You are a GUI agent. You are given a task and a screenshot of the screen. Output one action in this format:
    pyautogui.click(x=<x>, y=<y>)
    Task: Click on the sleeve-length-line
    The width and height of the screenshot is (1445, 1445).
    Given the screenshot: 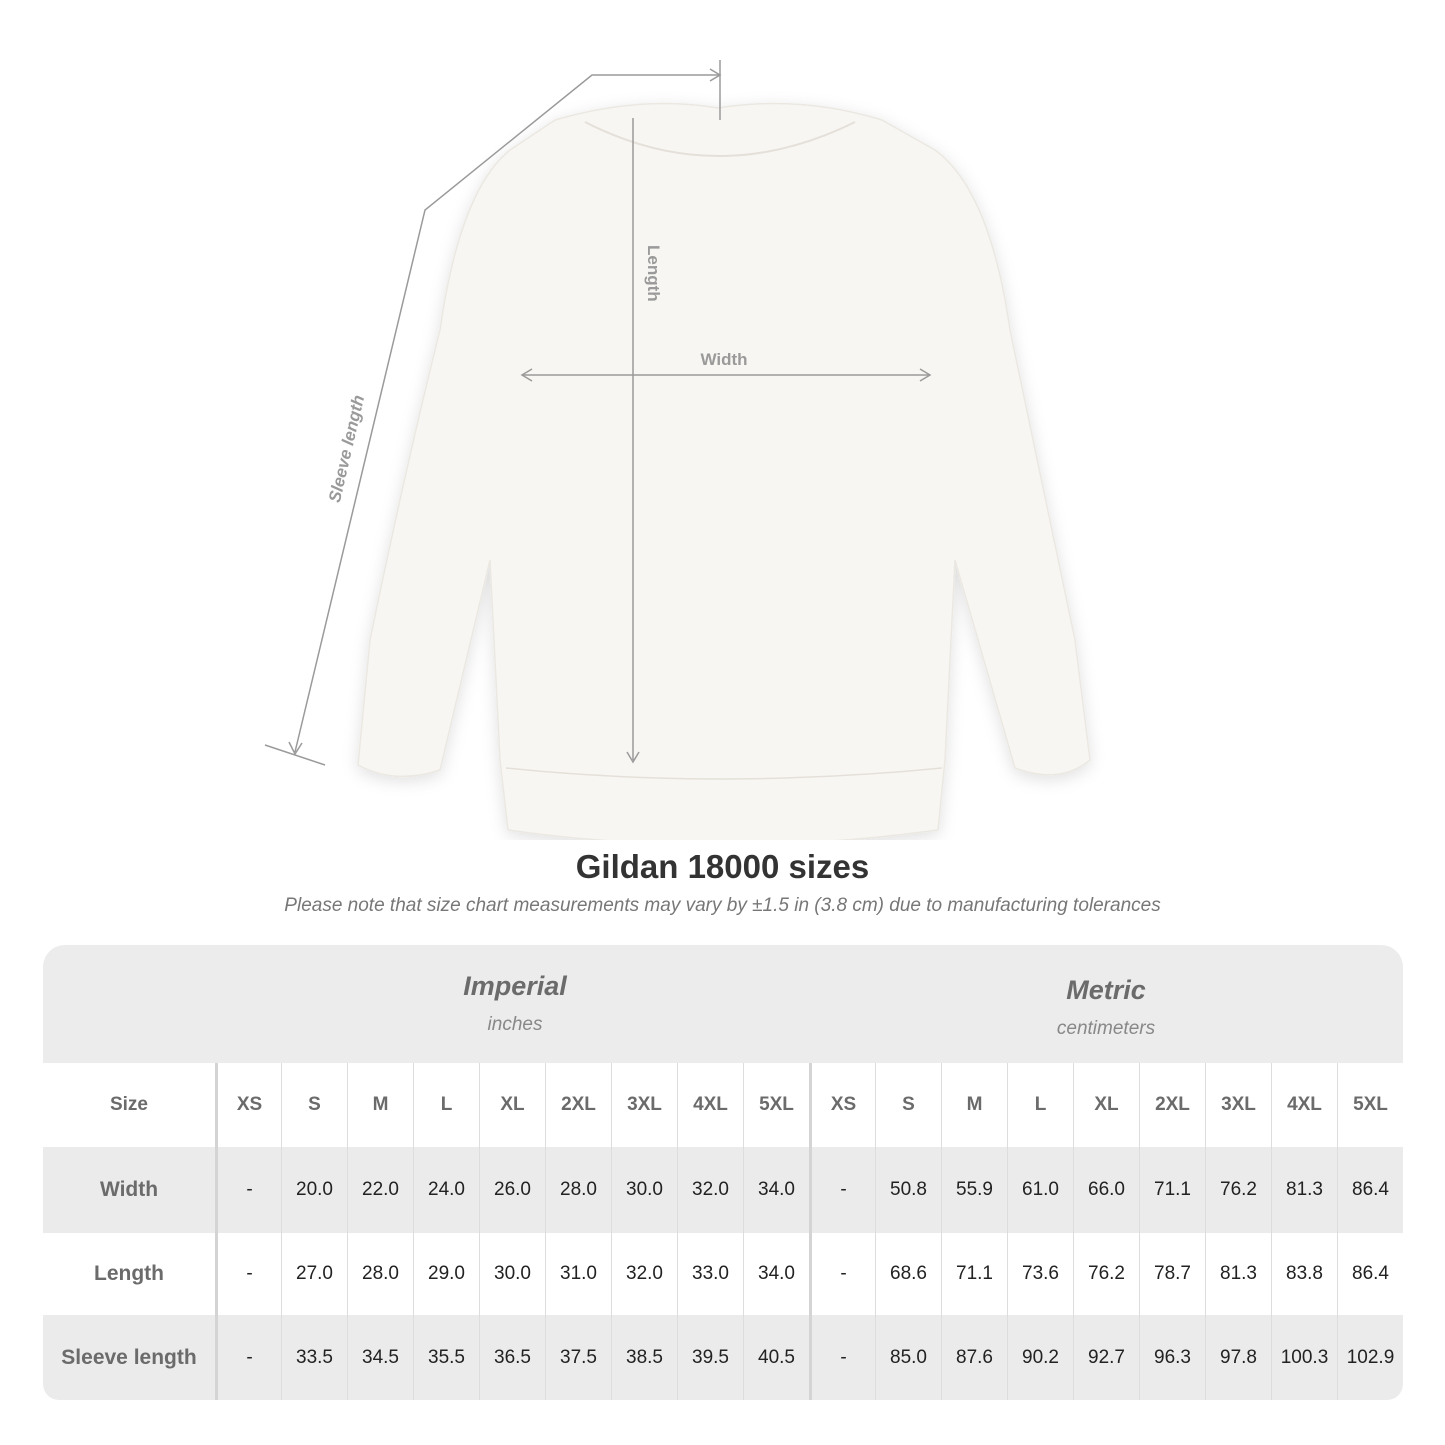 What is the action you would take?
    pyautogui.click(x=507, y=413)
    